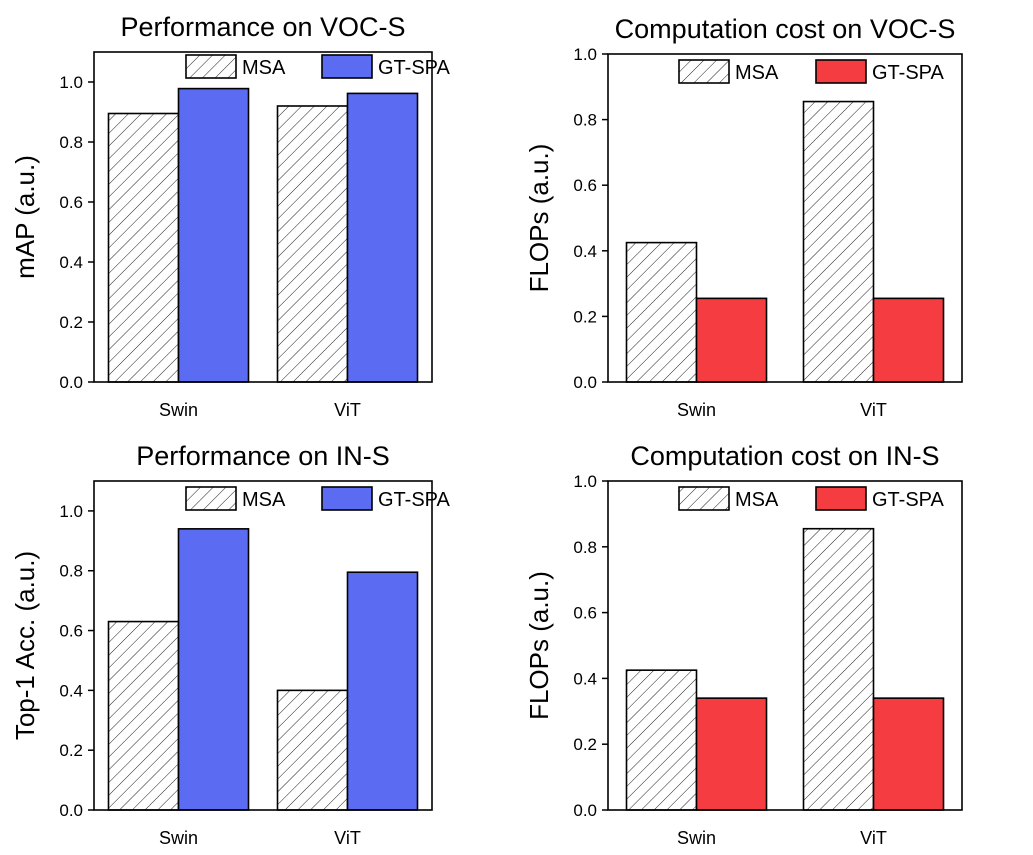  Describe the element at coordinates (785, 29) in the screenshot. I see `chart-title: Computation cost on VOC-S` at that location.